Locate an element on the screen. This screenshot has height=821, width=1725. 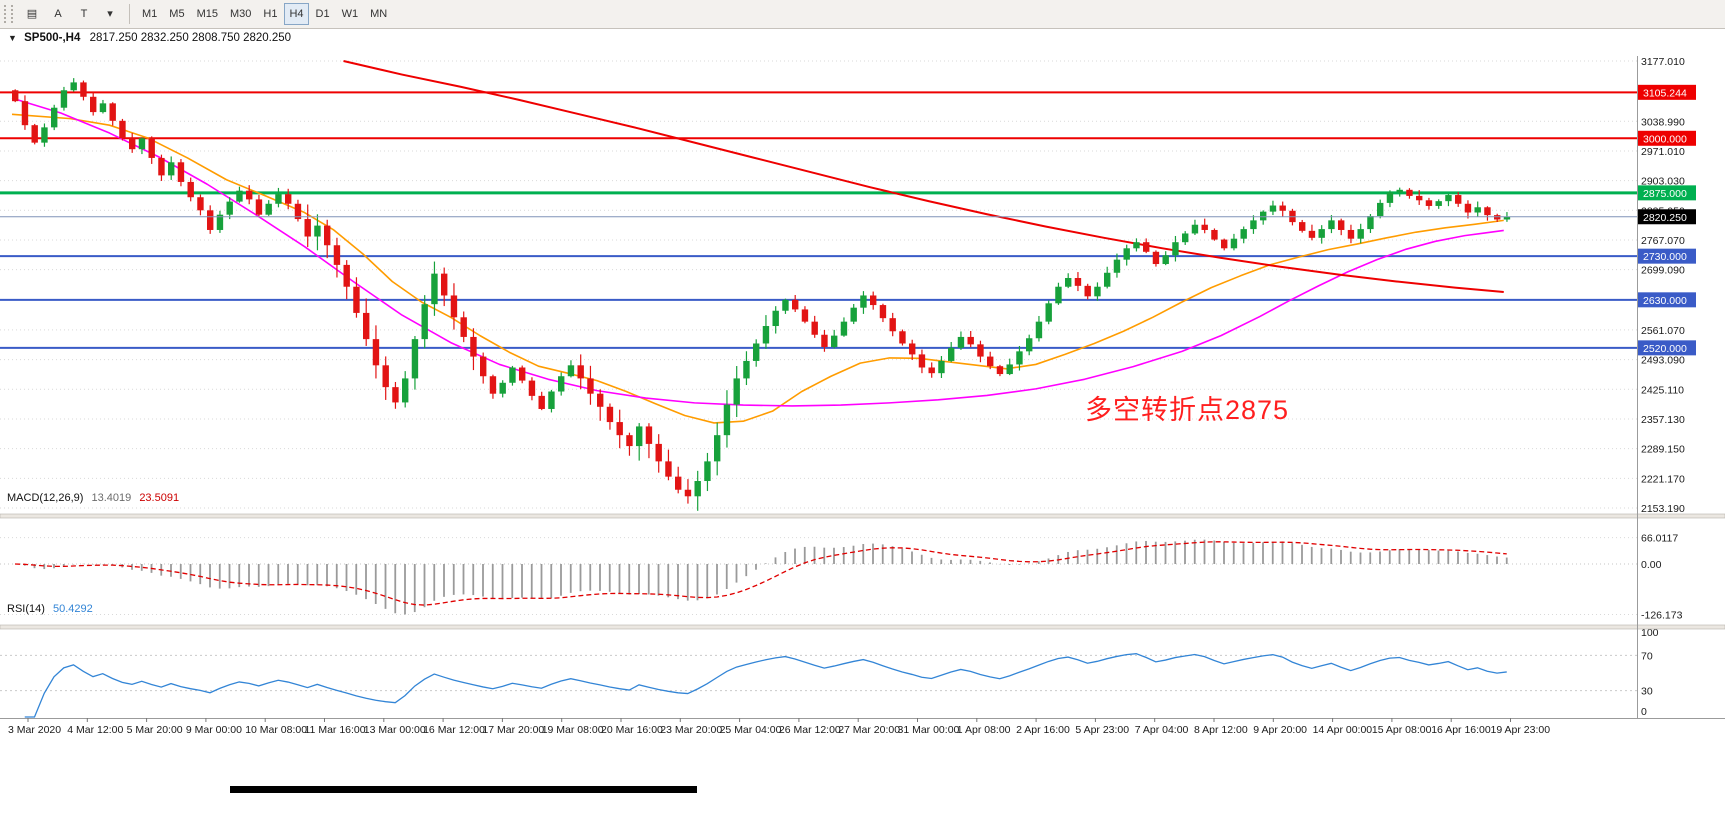
time-axis-label: 25 Mar 04:00 is located at coordinates (751, 730).